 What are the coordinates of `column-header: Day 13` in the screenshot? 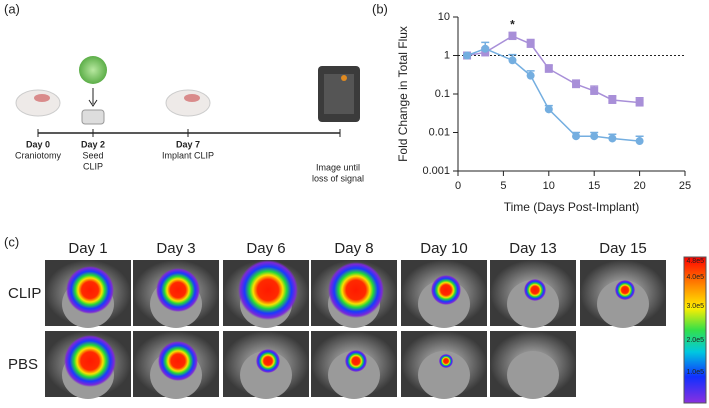 It's located at (533, 248).